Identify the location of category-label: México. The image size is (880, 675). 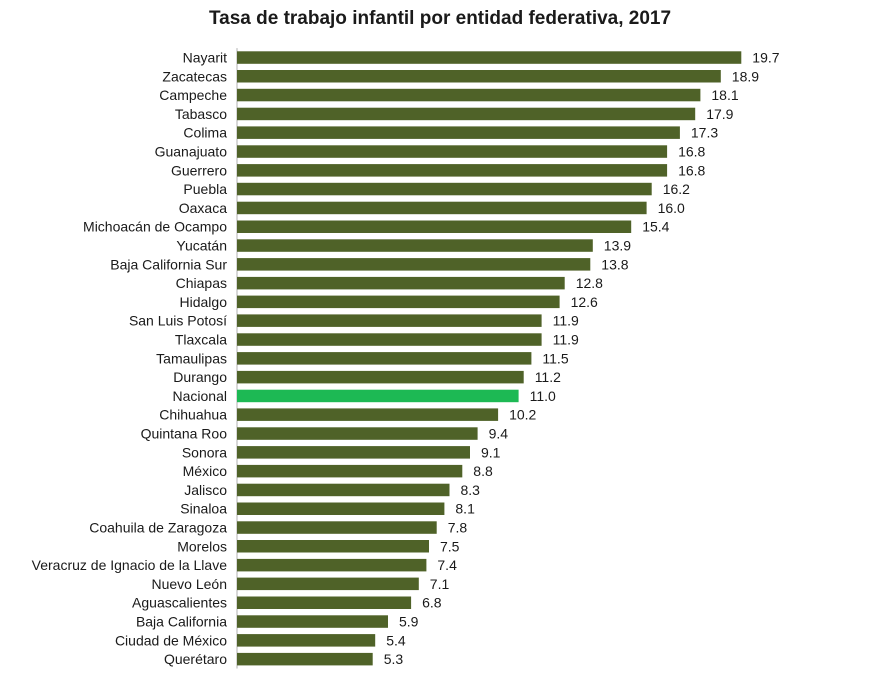
(205, 471).